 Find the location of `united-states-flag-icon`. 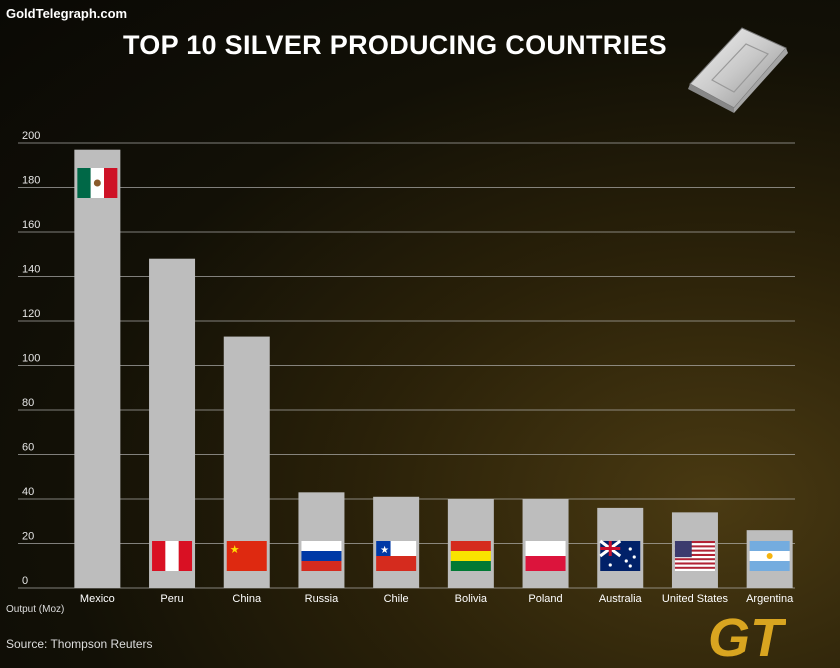

united-states-flag-icon is located at coordinates (694, 556).